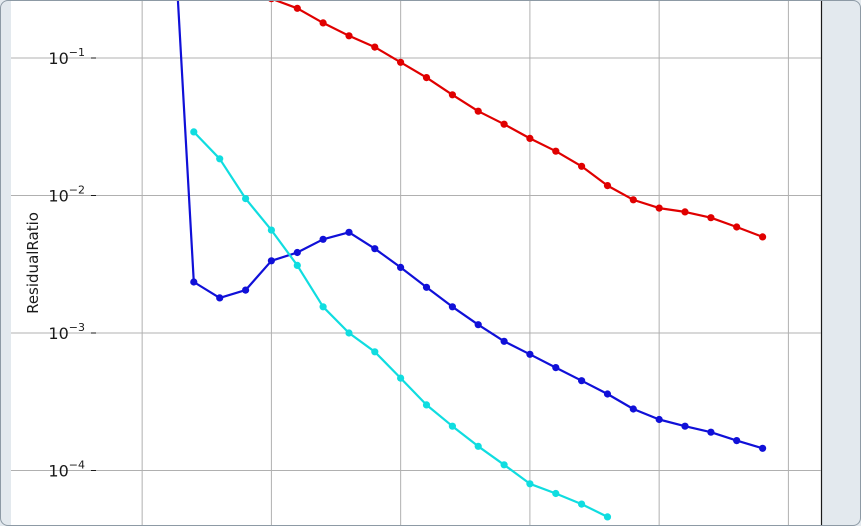 The height and width of the screenshot is (526, 861). What do you see at coordinates (66, 57) in the screenshot?
I see `y-tick-label: 10⁻¹` at bounding box center [66, 57].